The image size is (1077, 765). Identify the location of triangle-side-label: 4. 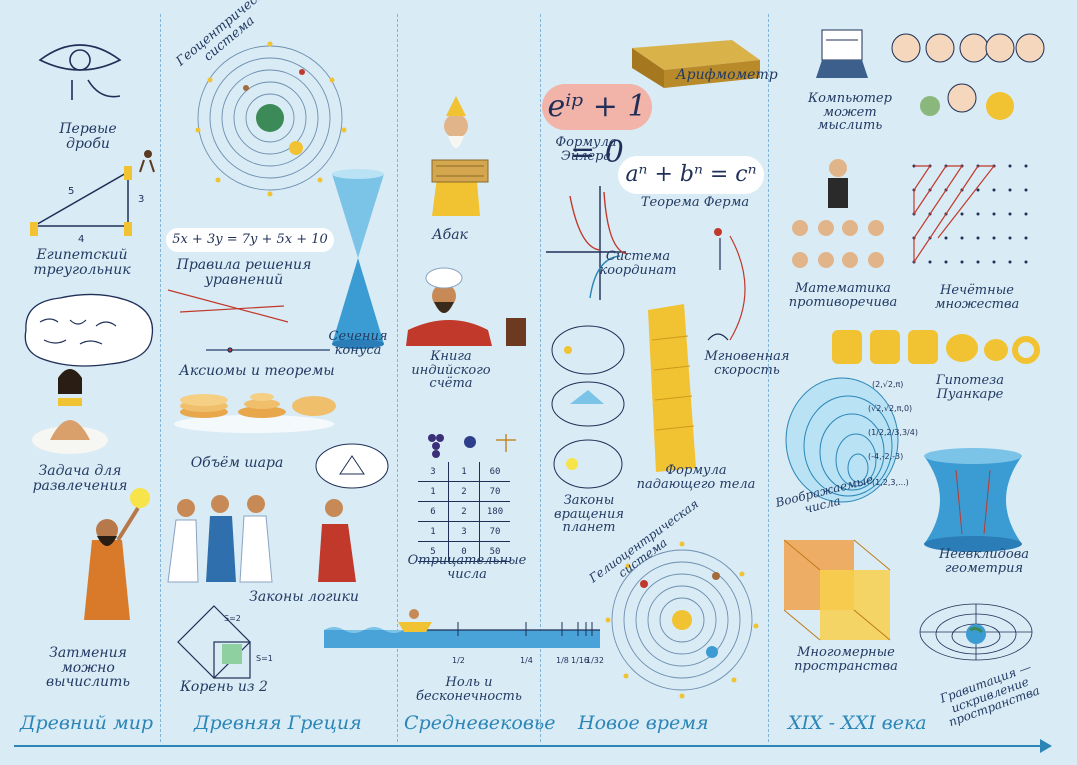
(81, 239).